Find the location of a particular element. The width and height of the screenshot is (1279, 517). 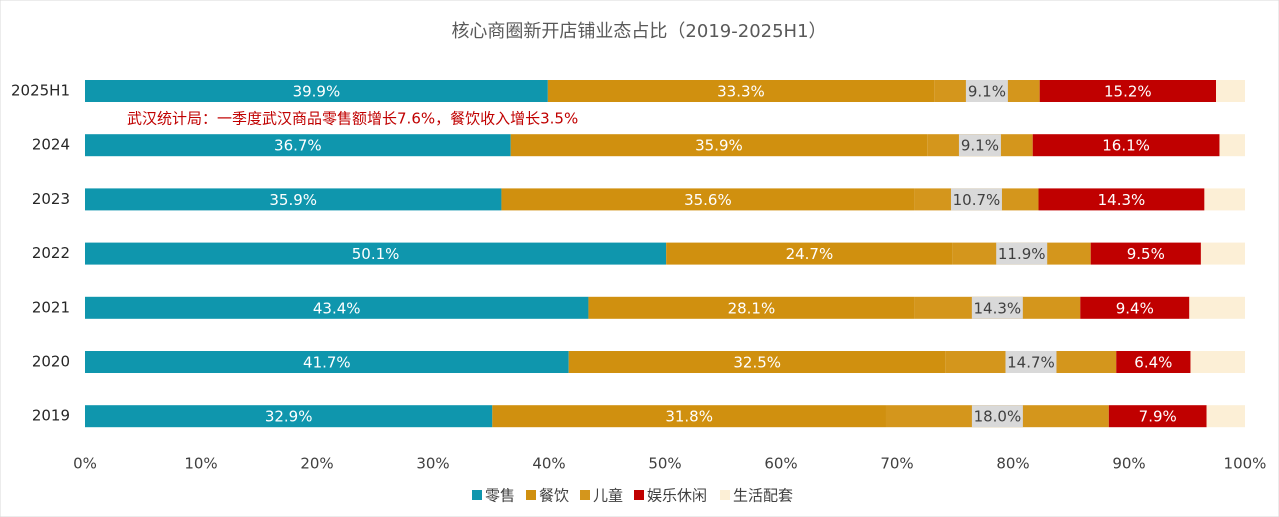

y-tick-label: 2024 is located at coordinates (51, 145).